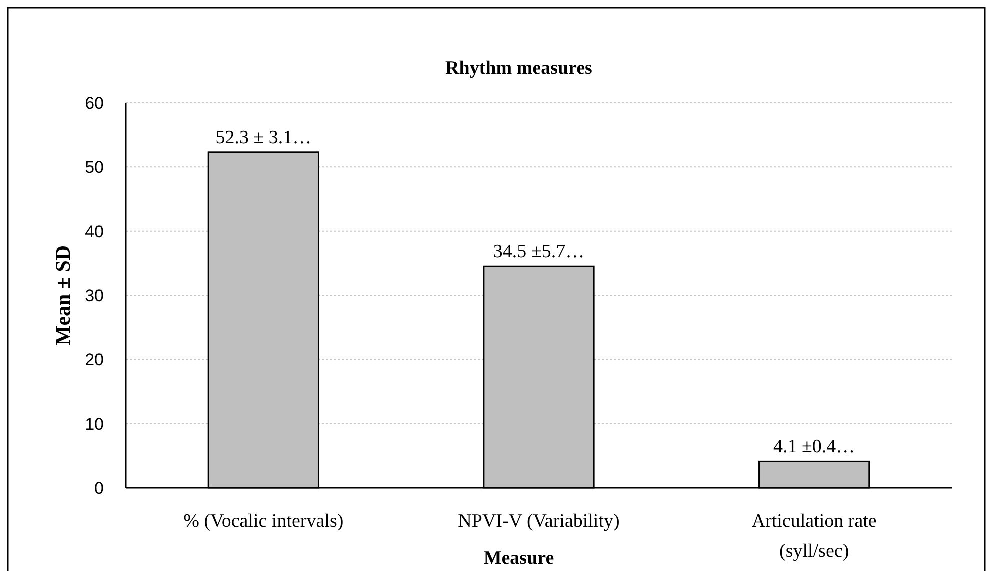  What do you see at coordinates (519, 558) in the screenshot?
I see `x-axis-title: Measure` at bounding box center [519, 558].